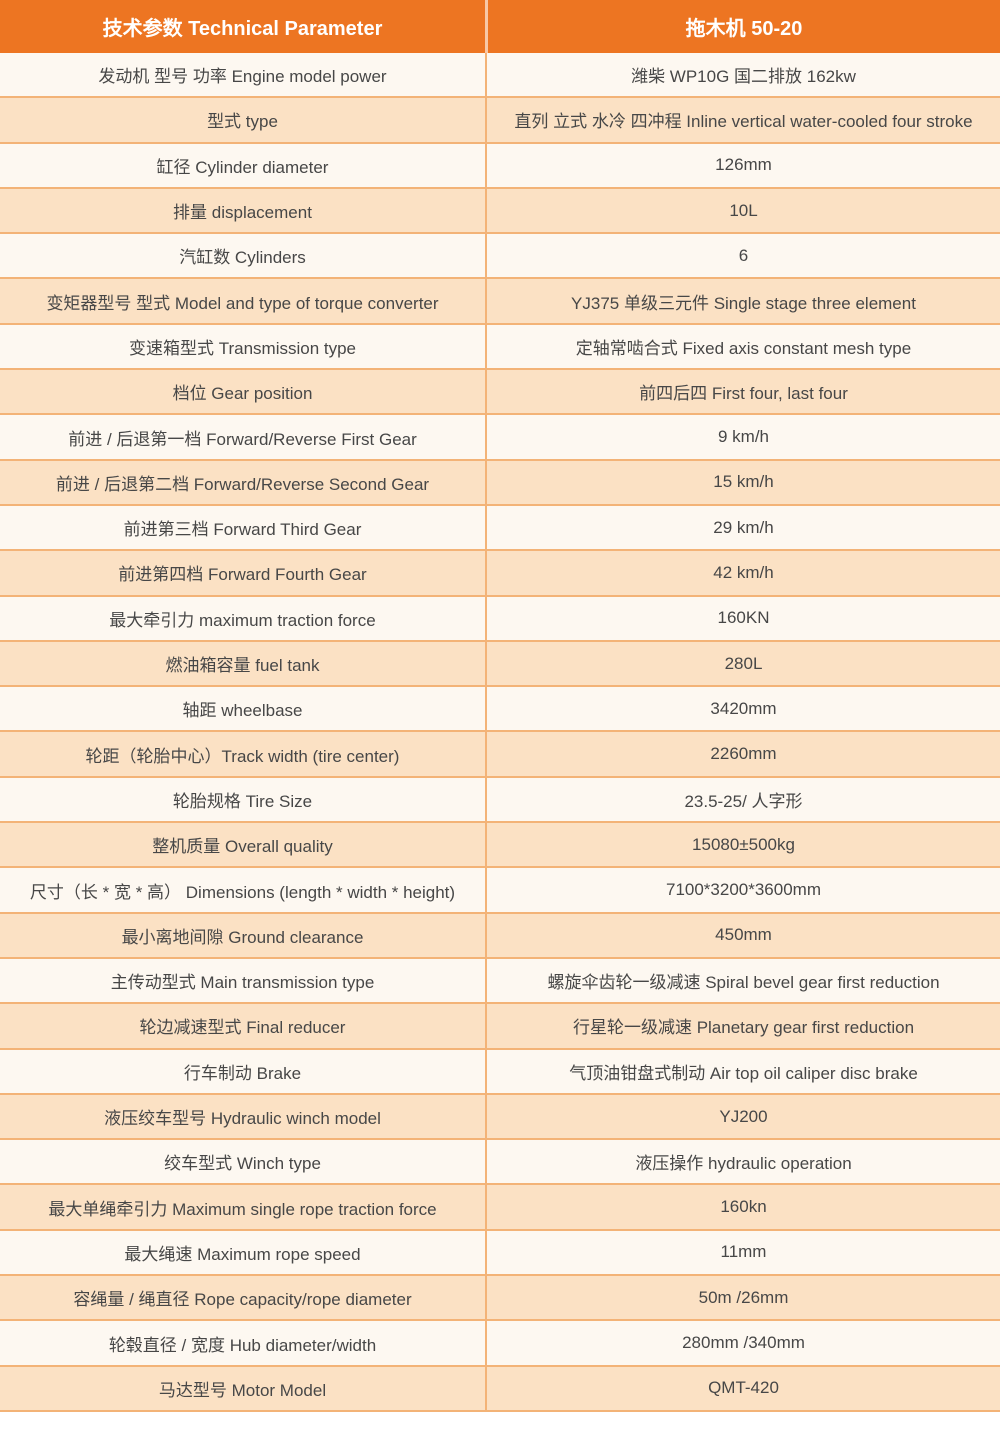  What do you see at coordinates (242, 484) in the screenshot?
I see `parameter-label: 前进 / 后退第二档 Forward/Reverse Second Gear` at bounding box center [242, 484].